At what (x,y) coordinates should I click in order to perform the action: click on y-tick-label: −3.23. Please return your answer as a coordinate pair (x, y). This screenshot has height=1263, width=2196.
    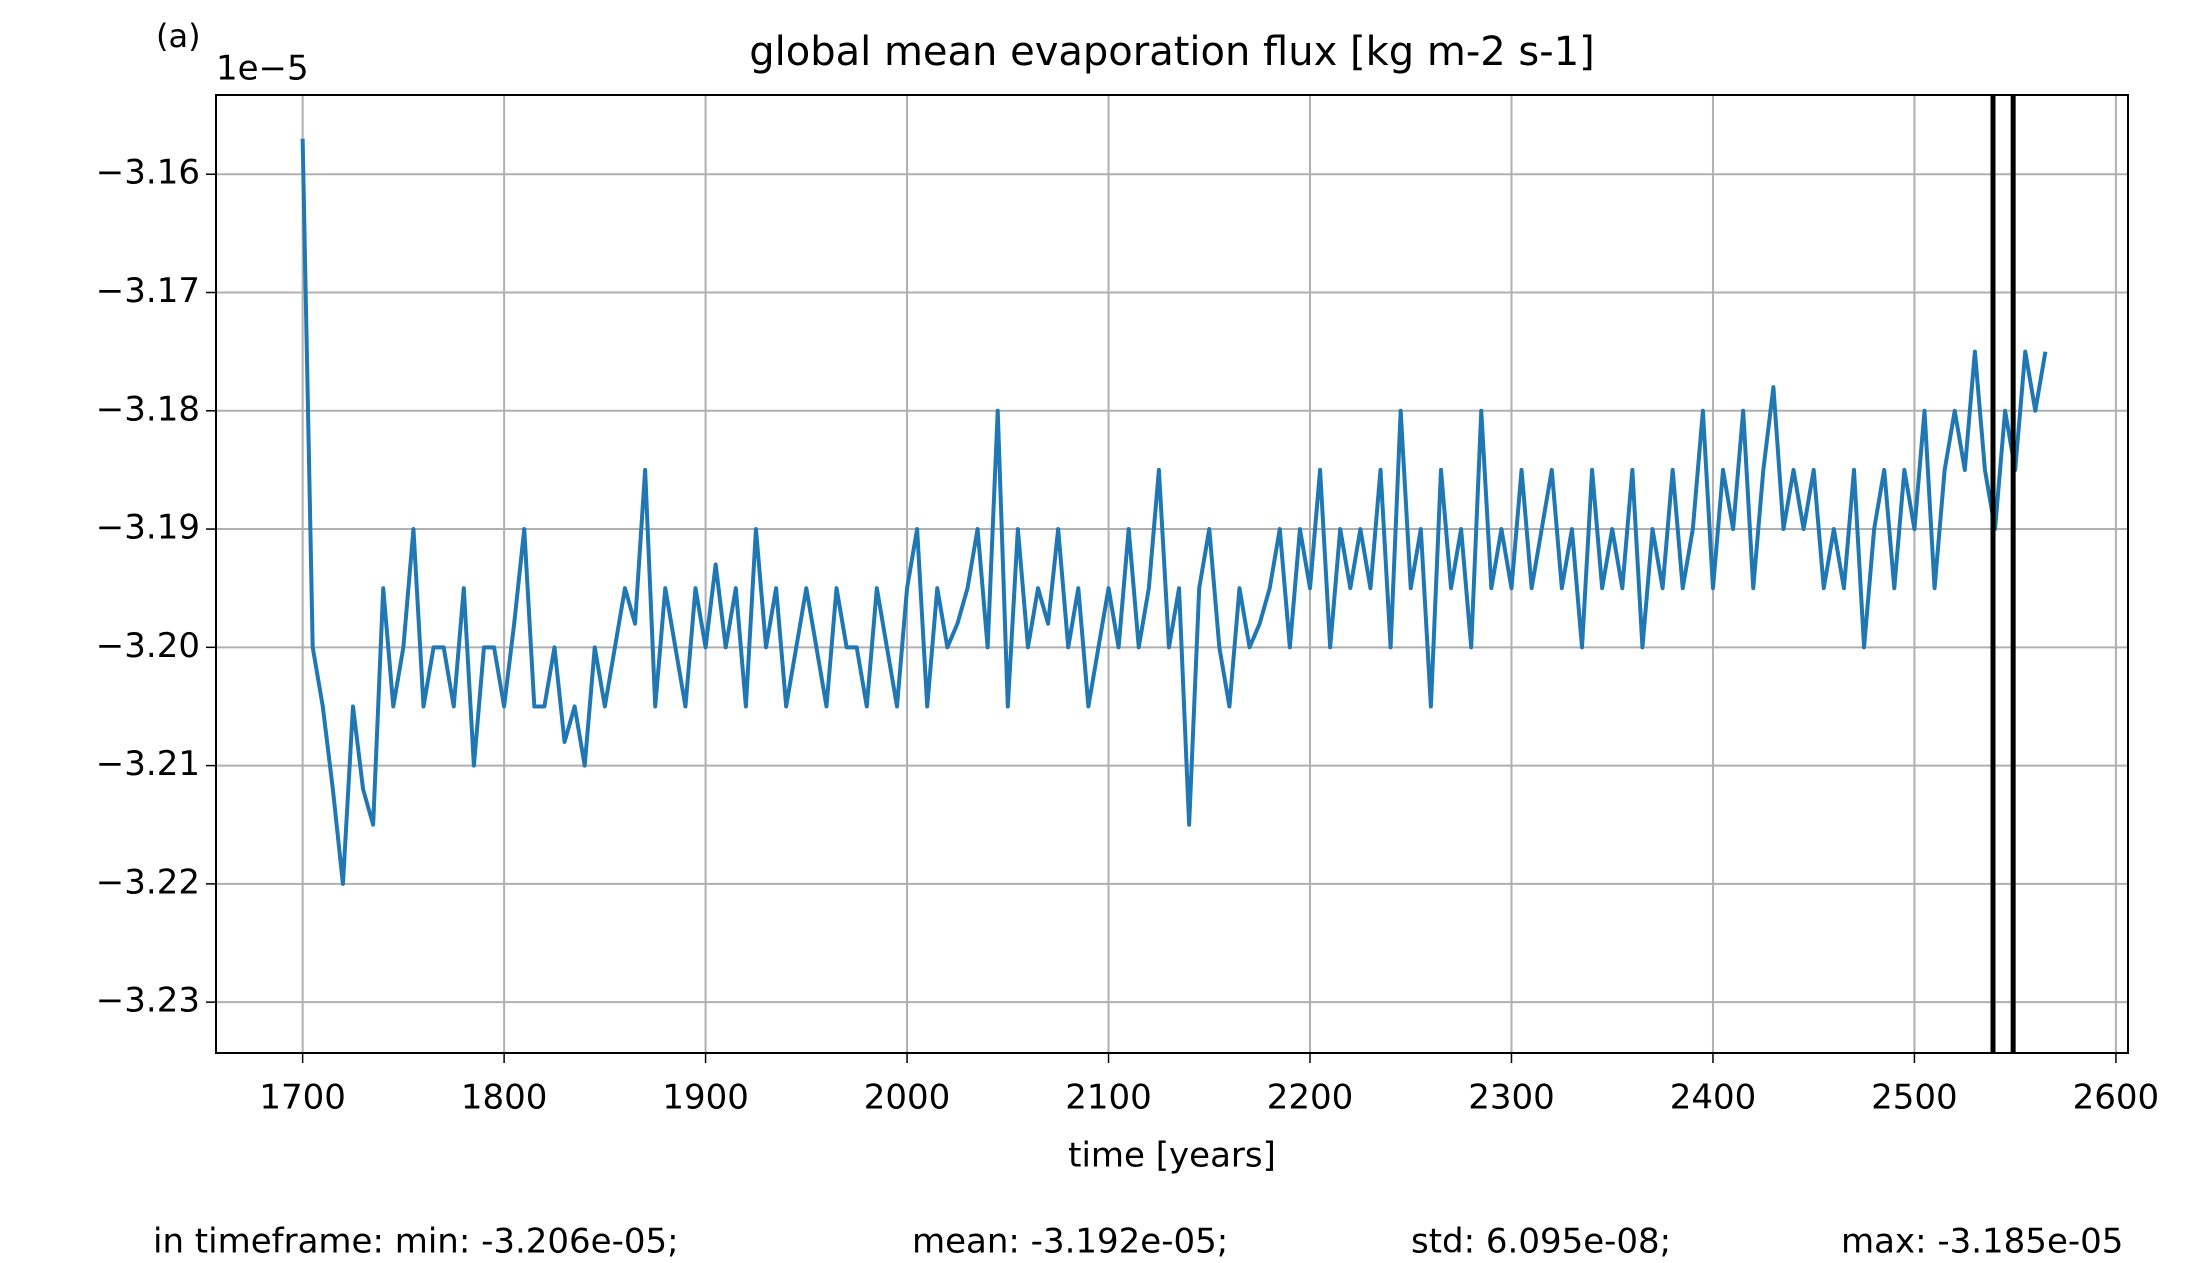
    Looking at the image, I should click on (148, 1001).